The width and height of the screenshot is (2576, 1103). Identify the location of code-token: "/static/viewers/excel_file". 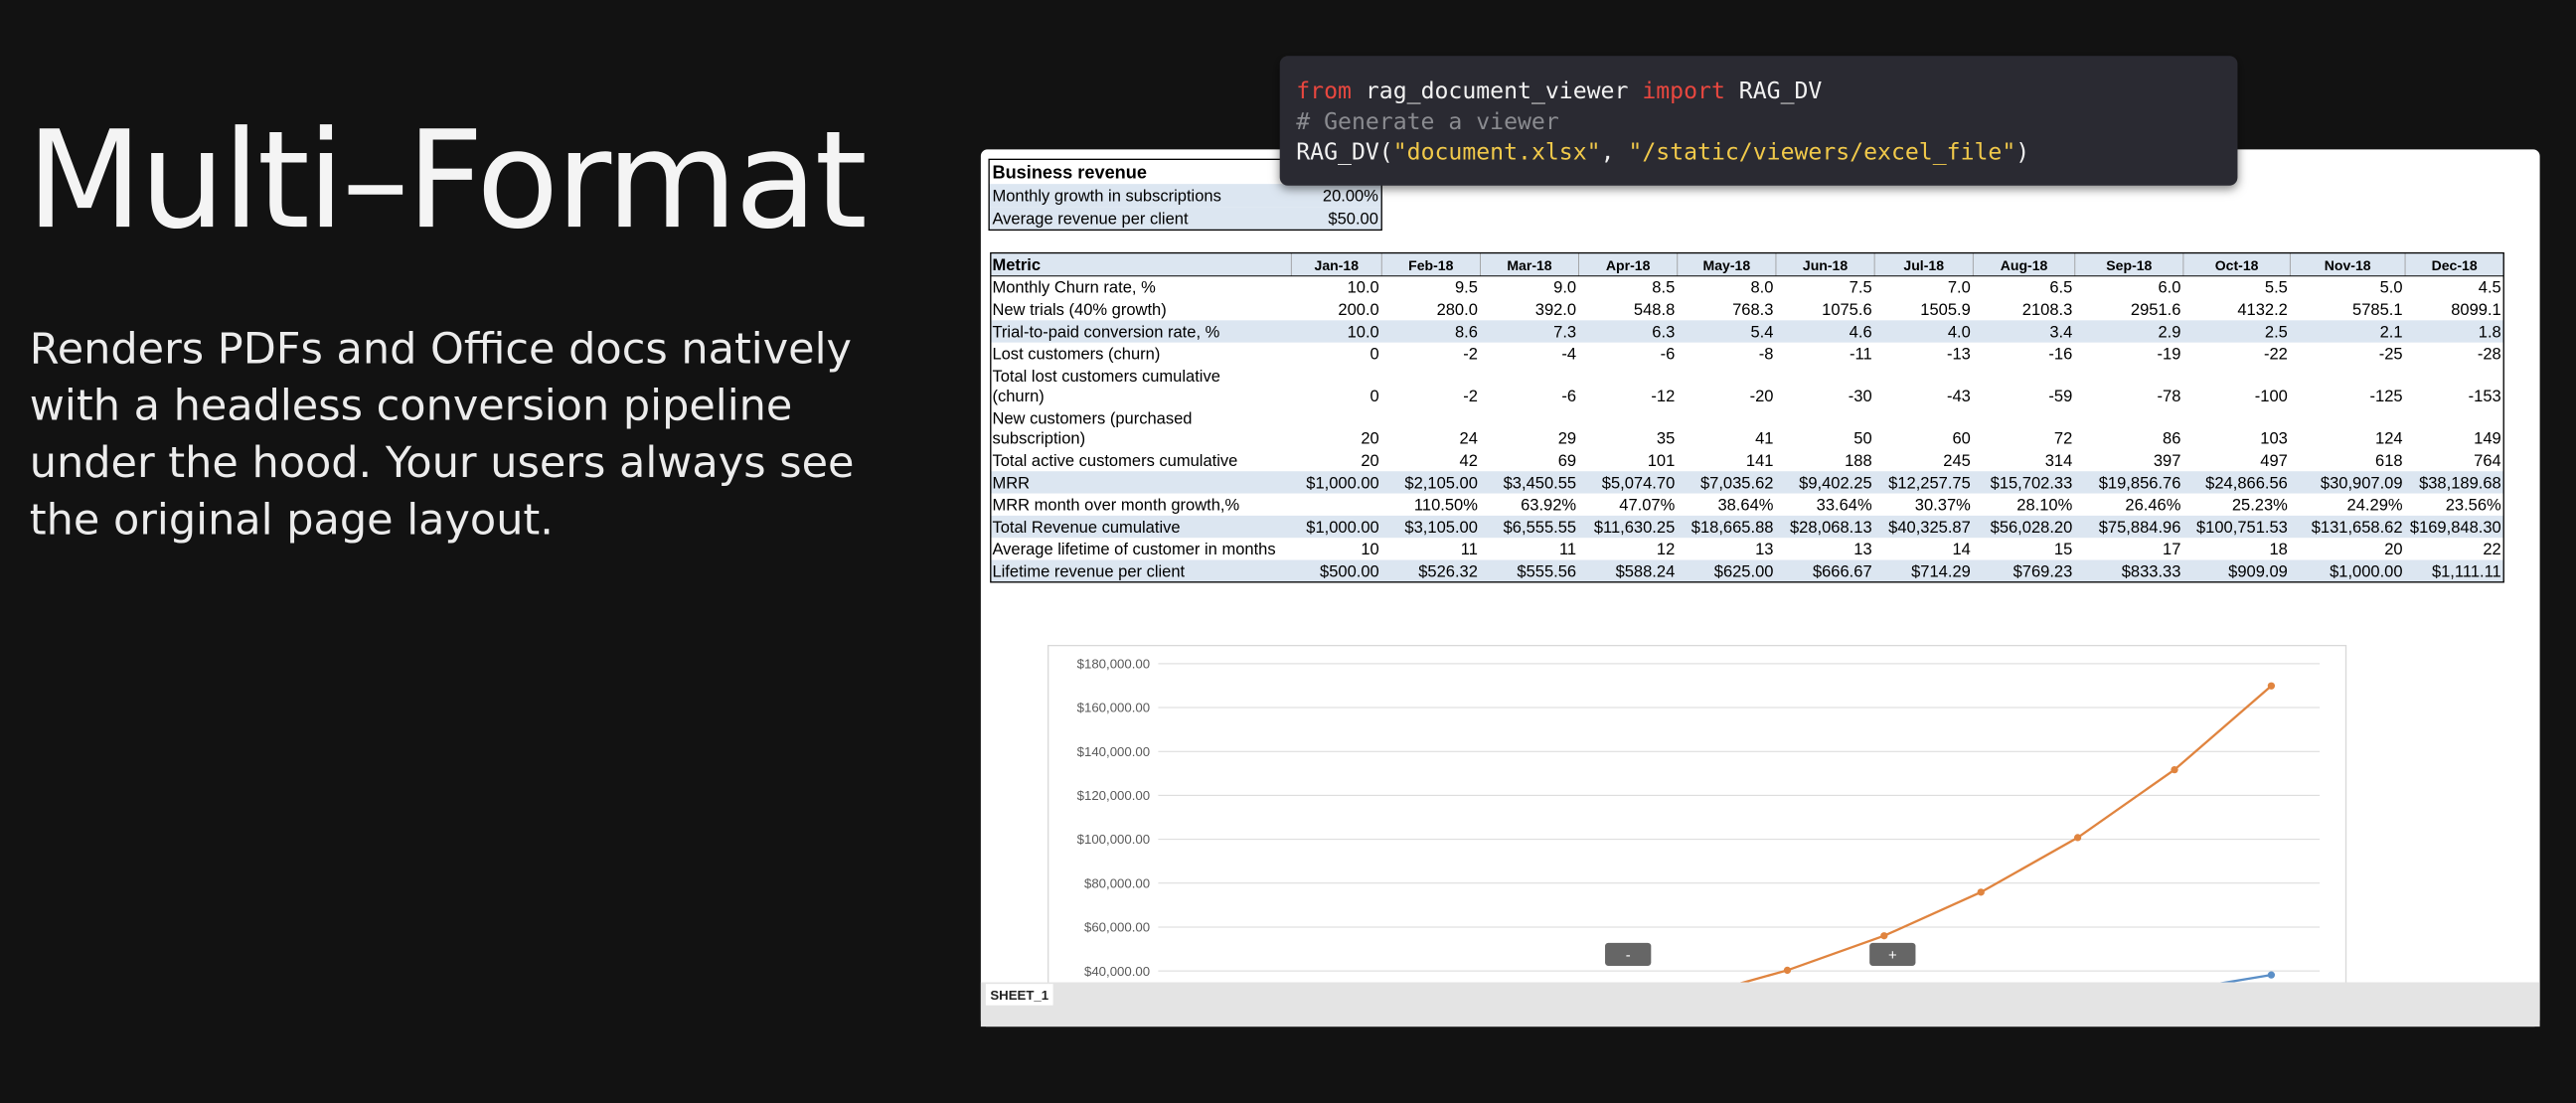
(1821, 152).